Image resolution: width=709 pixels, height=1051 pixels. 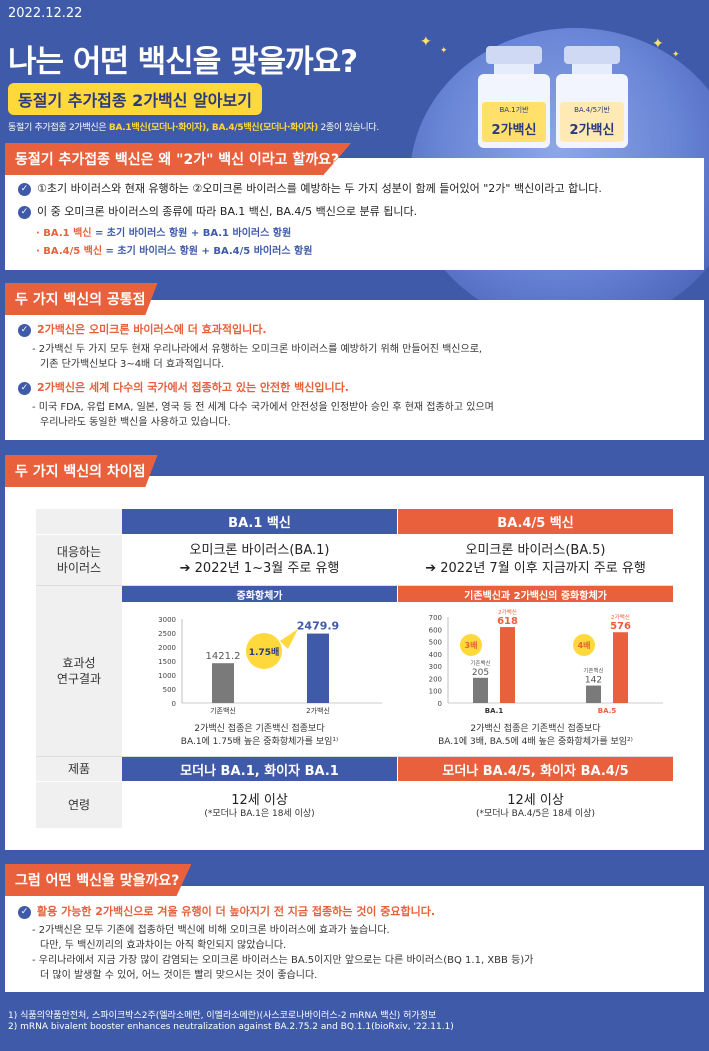 I want to click on x-tick-label: BA.5, so click(x=607, y=711).